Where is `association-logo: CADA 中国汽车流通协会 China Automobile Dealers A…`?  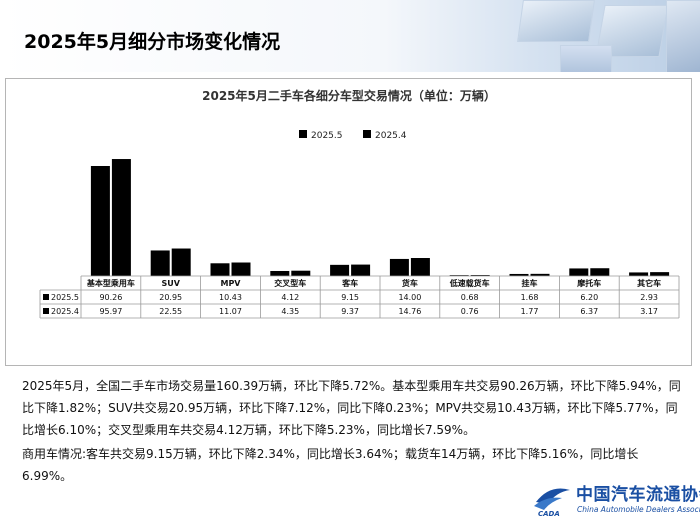
association-logo: CADA 中国汽车流通协会 China Automobile Dealers A… is located at coordinates (615, 500).